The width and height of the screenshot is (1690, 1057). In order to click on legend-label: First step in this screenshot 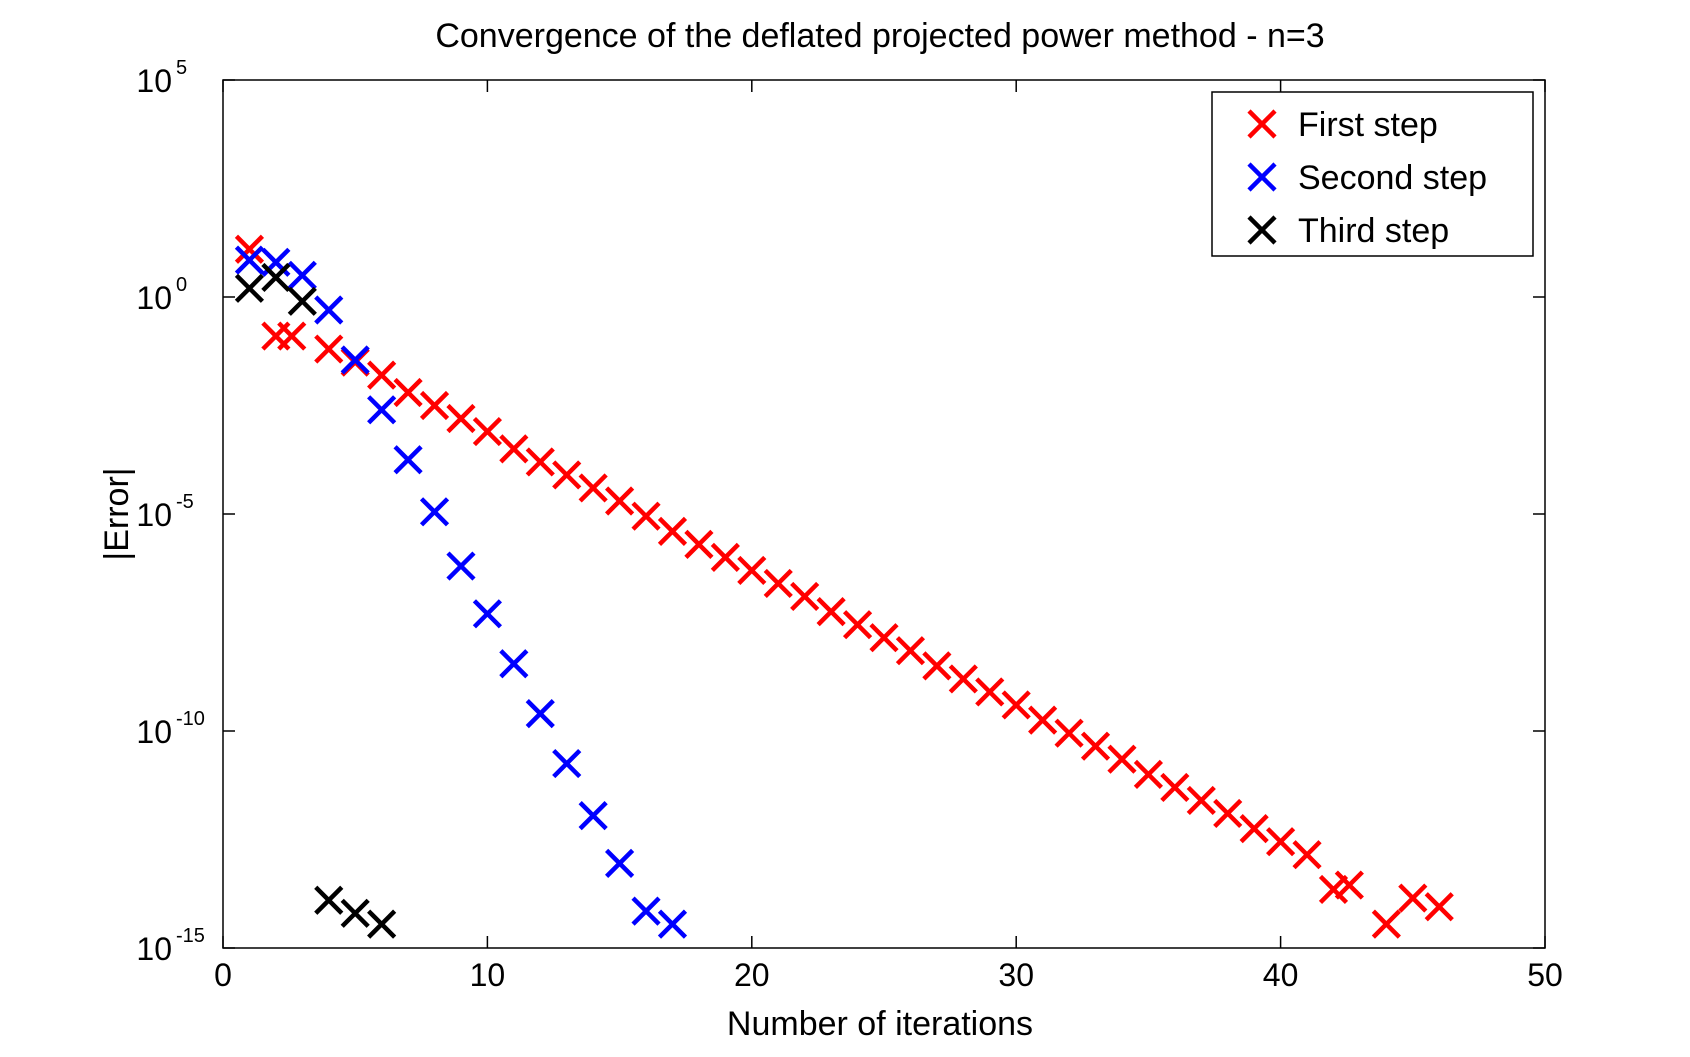, I will do `click(1368, 125)`.